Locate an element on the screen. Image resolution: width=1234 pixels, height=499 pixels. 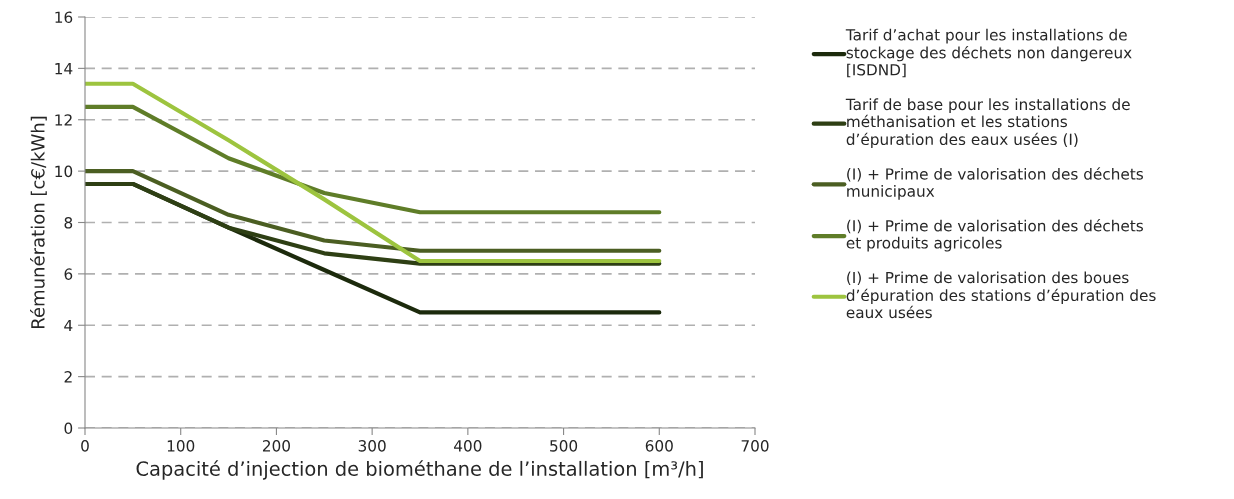
legend-label: (I) + Prime de valorisation des déchets municipaux is located at coordinates (995, 183).